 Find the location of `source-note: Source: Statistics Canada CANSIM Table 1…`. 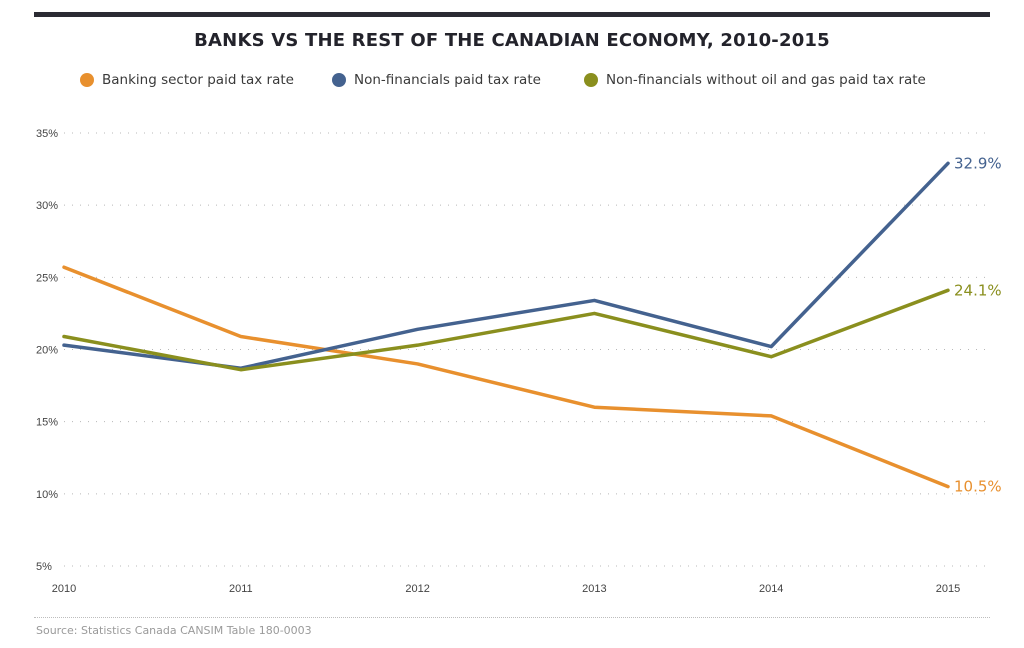

source-note: Source: Statistics Canada CANSIM Table 1… is located at coordinates (174, 630).